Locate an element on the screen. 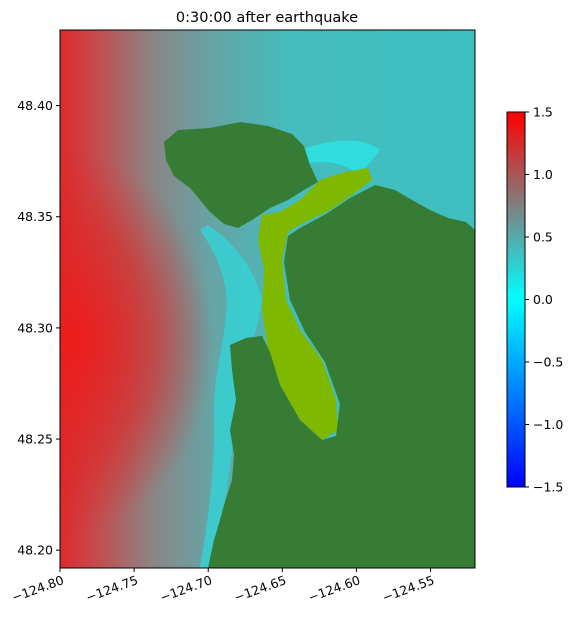  y-axis: 48.20 48.25 48.30 48.35 48.40 is located at coordinates (38, 328).